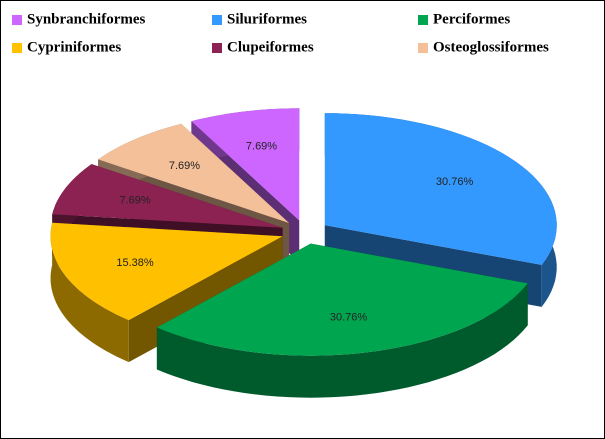 Image resolution: width=605 pixels, height=439 pixels. Describe the element at coordinates (491, 47) in the screenshot. I see `legend-label: Osteoglossiformes` at that location.